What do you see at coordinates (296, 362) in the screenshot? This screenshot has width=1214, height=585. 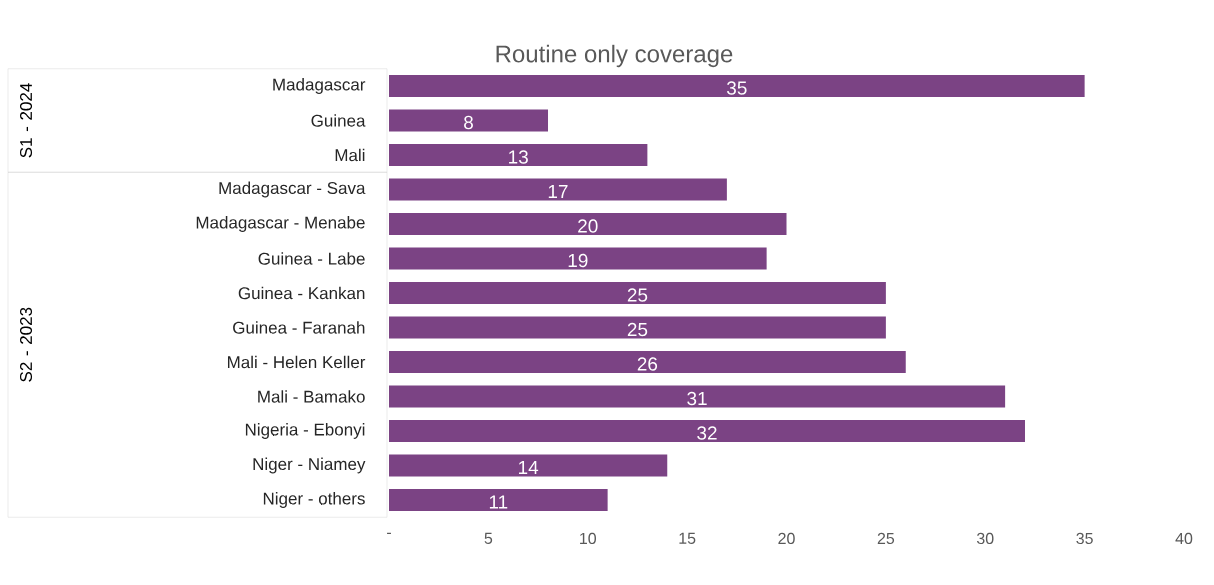 I see `y-tick-label: Mali - Helen Keller` at bounding box center [296, 362].